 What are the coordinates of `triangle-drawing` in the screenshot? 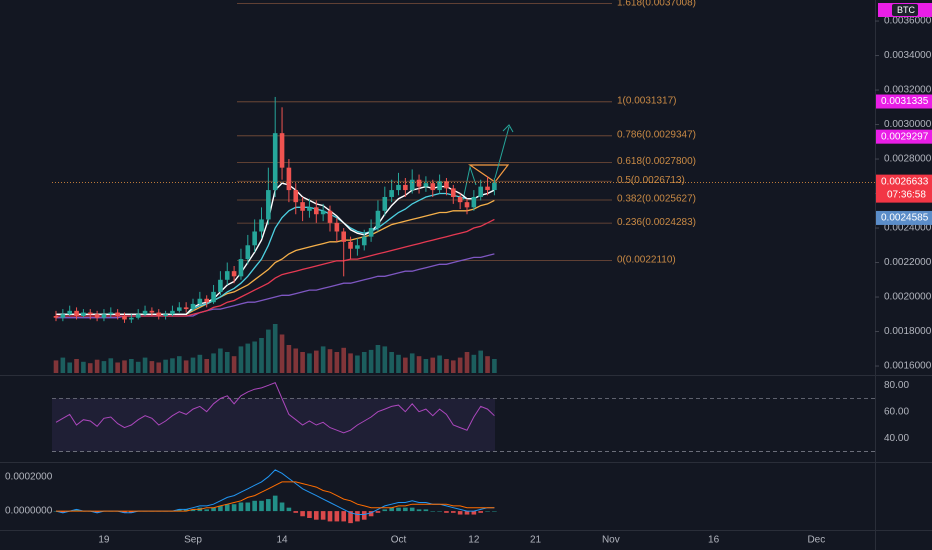 It's located at (489, 173).